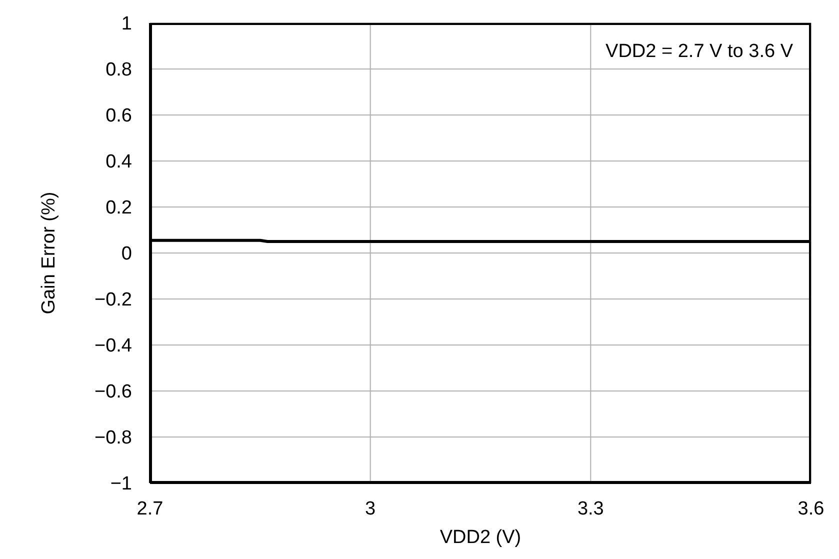 The width and height of the screenshot is (839, 559). I want to click on y-tick-label: 0.6, so click(119, 116).